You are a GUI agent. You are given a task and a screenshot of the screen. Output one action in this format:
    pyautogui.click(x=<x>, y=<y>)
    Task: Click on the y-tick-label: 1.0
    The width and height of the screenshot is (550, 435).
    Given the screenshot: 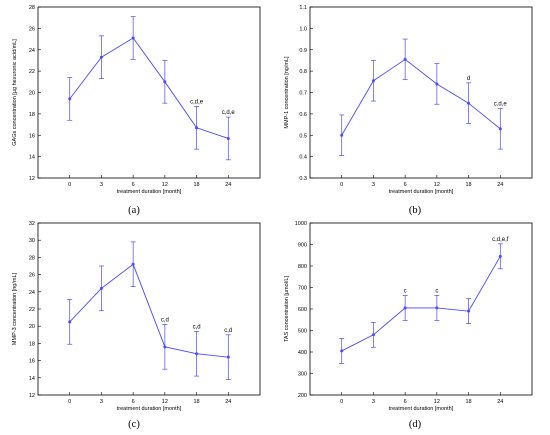 What is the action you would take?
    pyautogui.click(x=303, y=29)
    